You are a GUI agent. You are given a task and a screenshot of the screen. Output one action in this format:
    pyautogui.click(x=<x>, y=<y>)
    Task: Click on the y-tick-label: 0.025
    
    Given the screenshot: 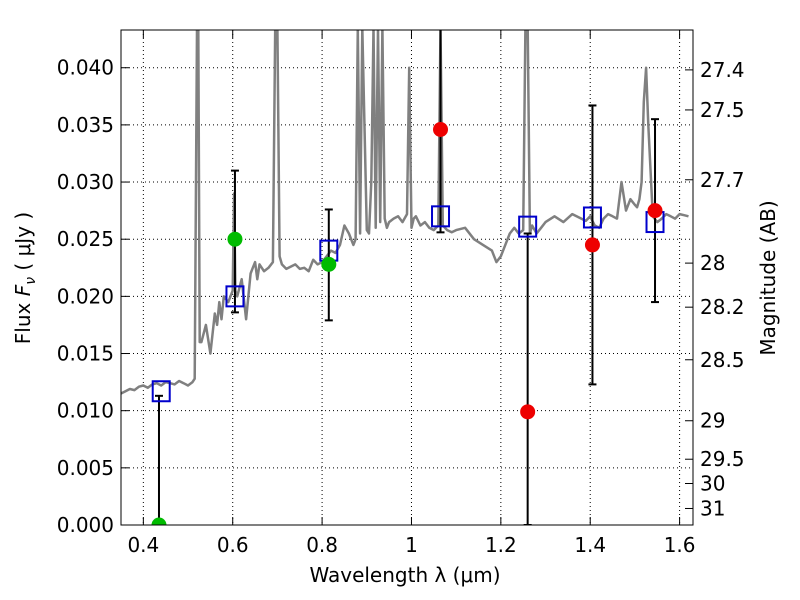 What is the action you would take?
    pyautogui.click(x=85, y=239)
    